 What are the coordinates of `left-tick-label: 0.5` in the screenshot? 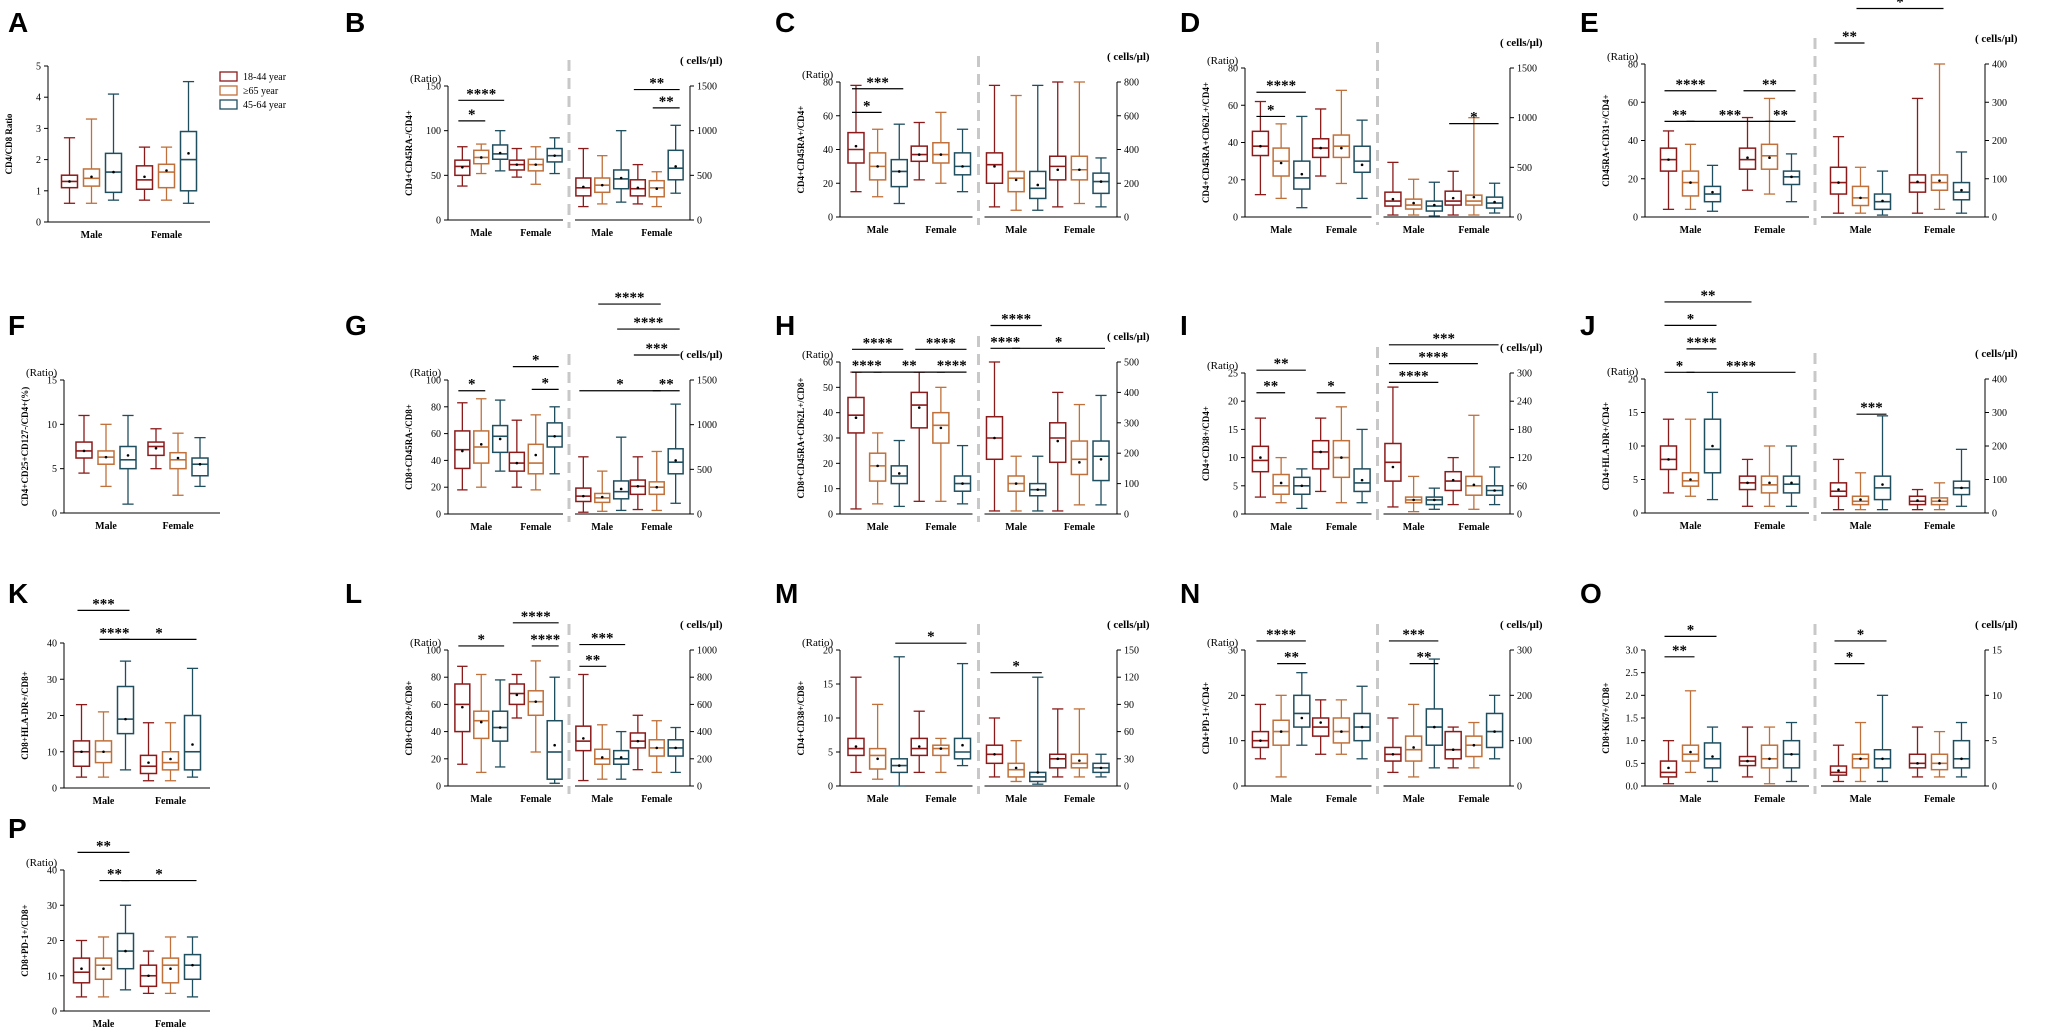 It's located at (1632, 764).